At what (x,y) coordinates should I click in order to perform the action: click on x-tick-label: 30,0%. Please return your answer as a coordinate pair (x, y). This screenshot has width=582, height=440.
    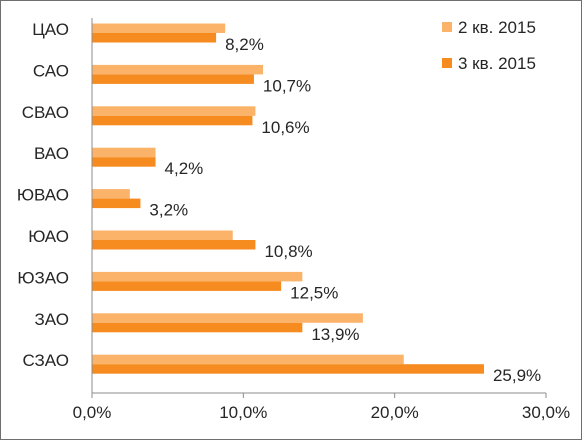
    Looking at the image, I should click on (546, 412).